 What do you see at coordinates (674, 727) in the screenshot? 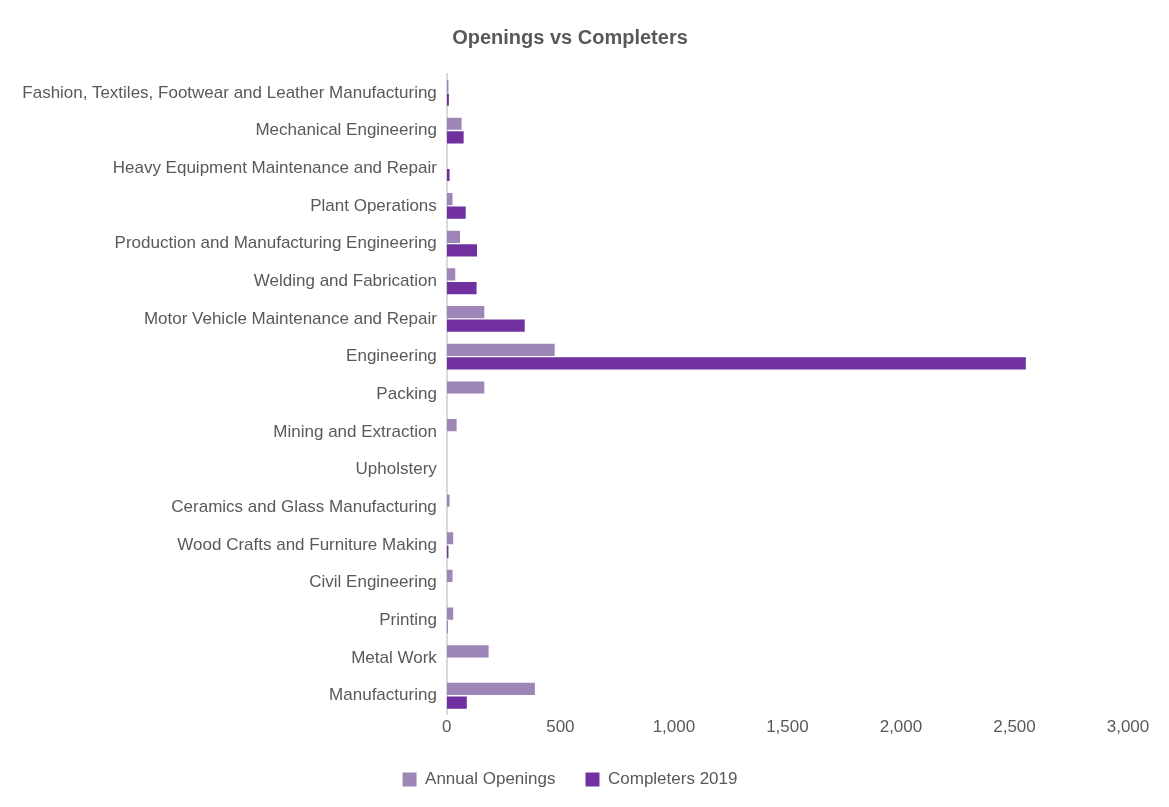
I see `x-tick-label: 1,000` at bounding box center [674, 727].